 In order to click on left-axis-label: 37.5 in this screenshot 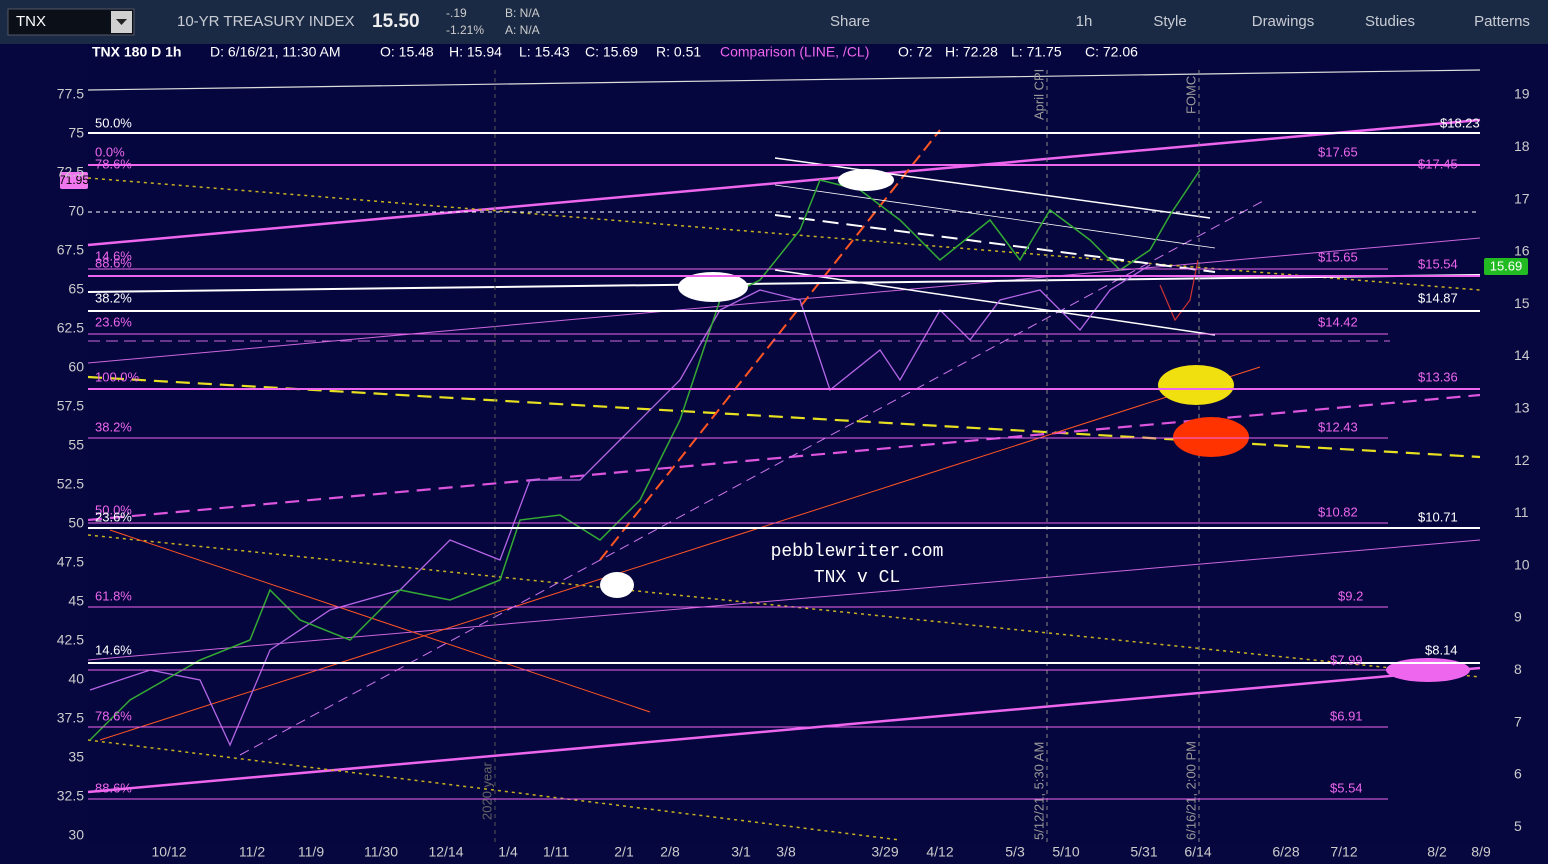, I will do `click(70, 718)`.